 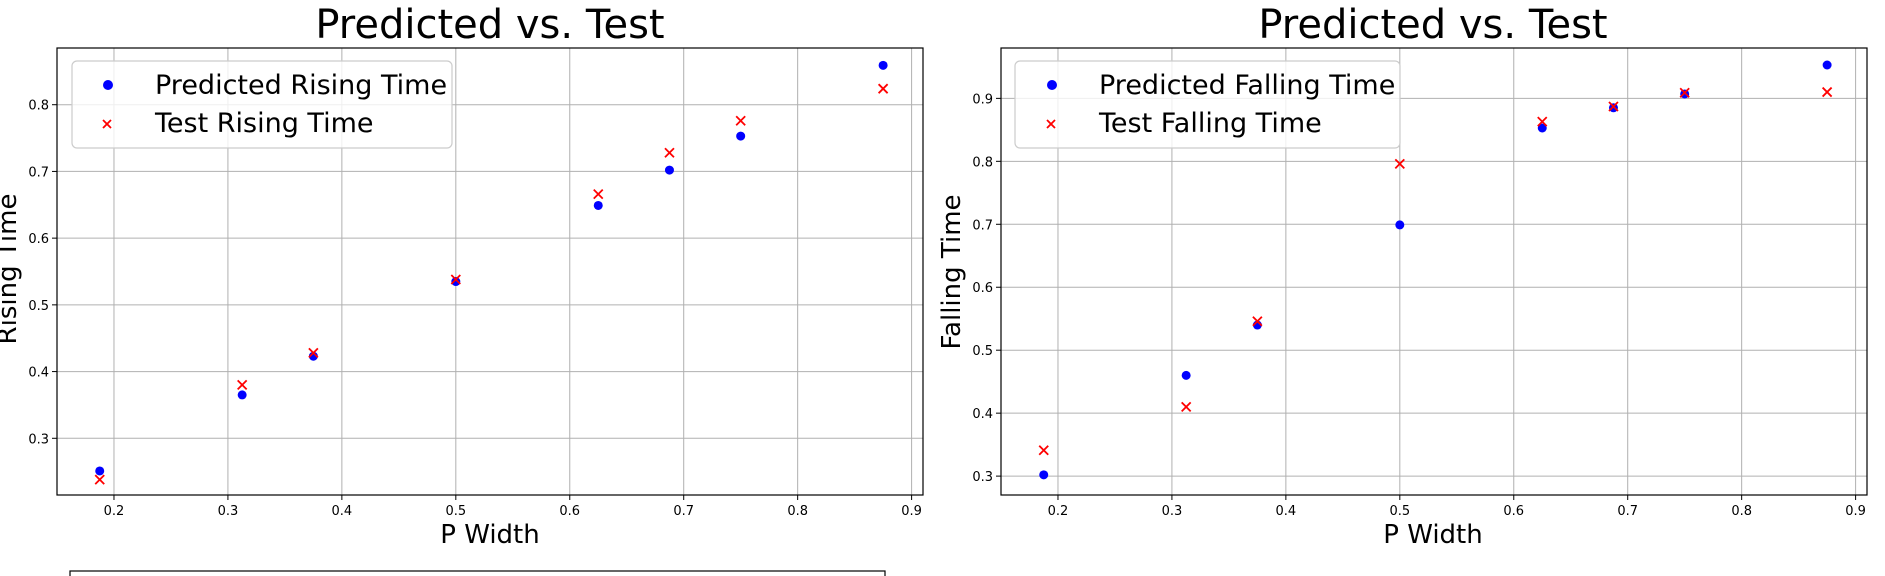 I want to click on y-axis-label: Rising Time, so click(x=11, y=269).